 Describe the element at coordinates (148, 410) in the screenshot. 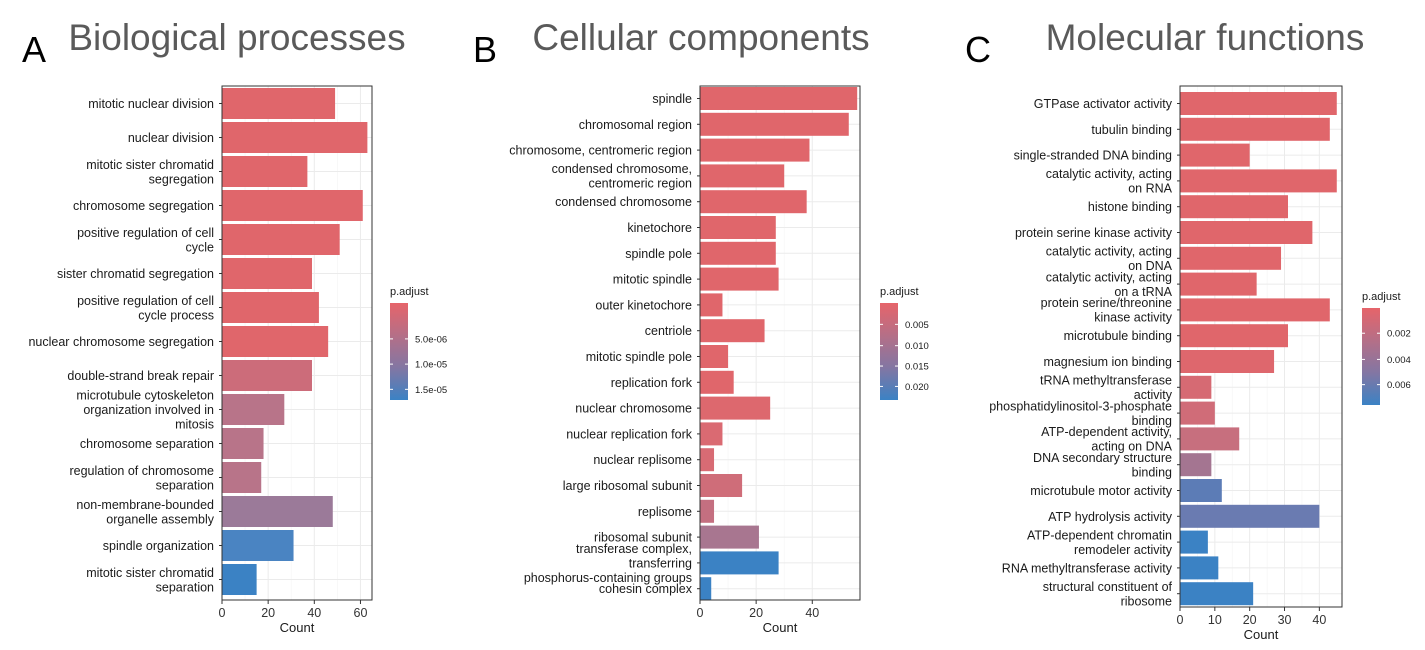

I see `category-label: organization involved in` at that location.